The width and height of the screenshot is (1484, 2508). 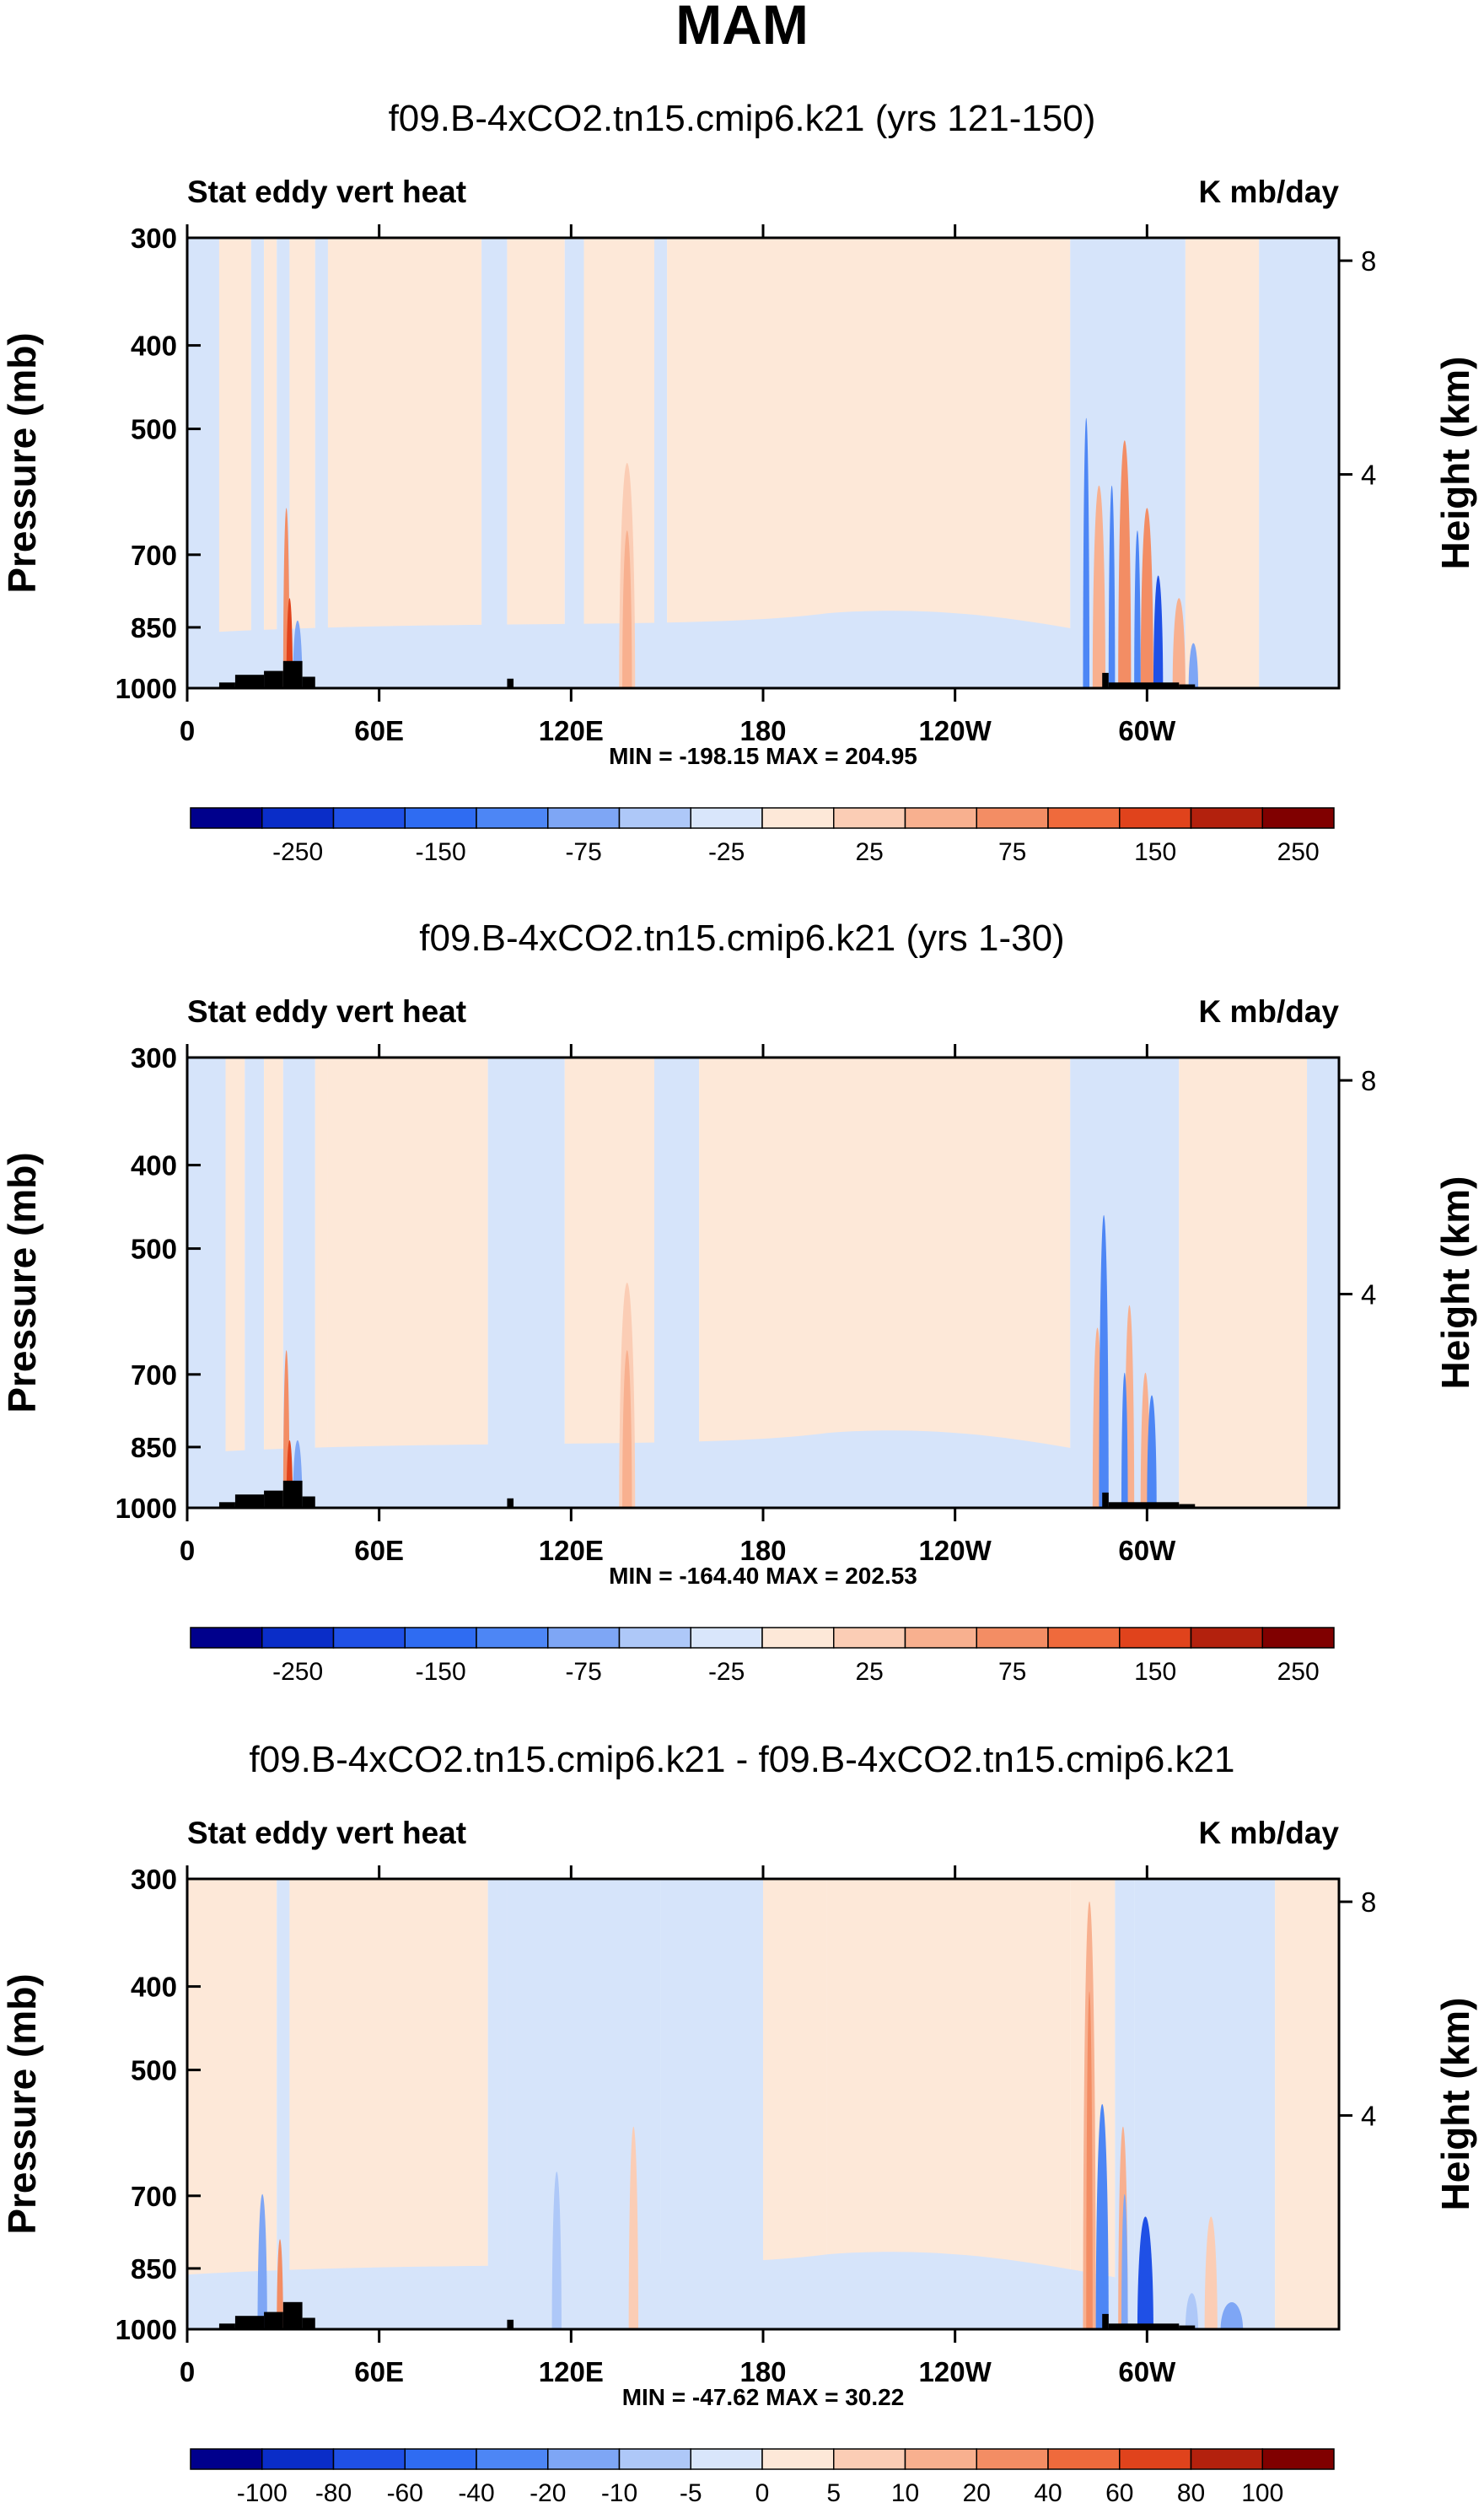 I want to click on y-right-axis-label: Height (km), so click(x=1455, y=2104).